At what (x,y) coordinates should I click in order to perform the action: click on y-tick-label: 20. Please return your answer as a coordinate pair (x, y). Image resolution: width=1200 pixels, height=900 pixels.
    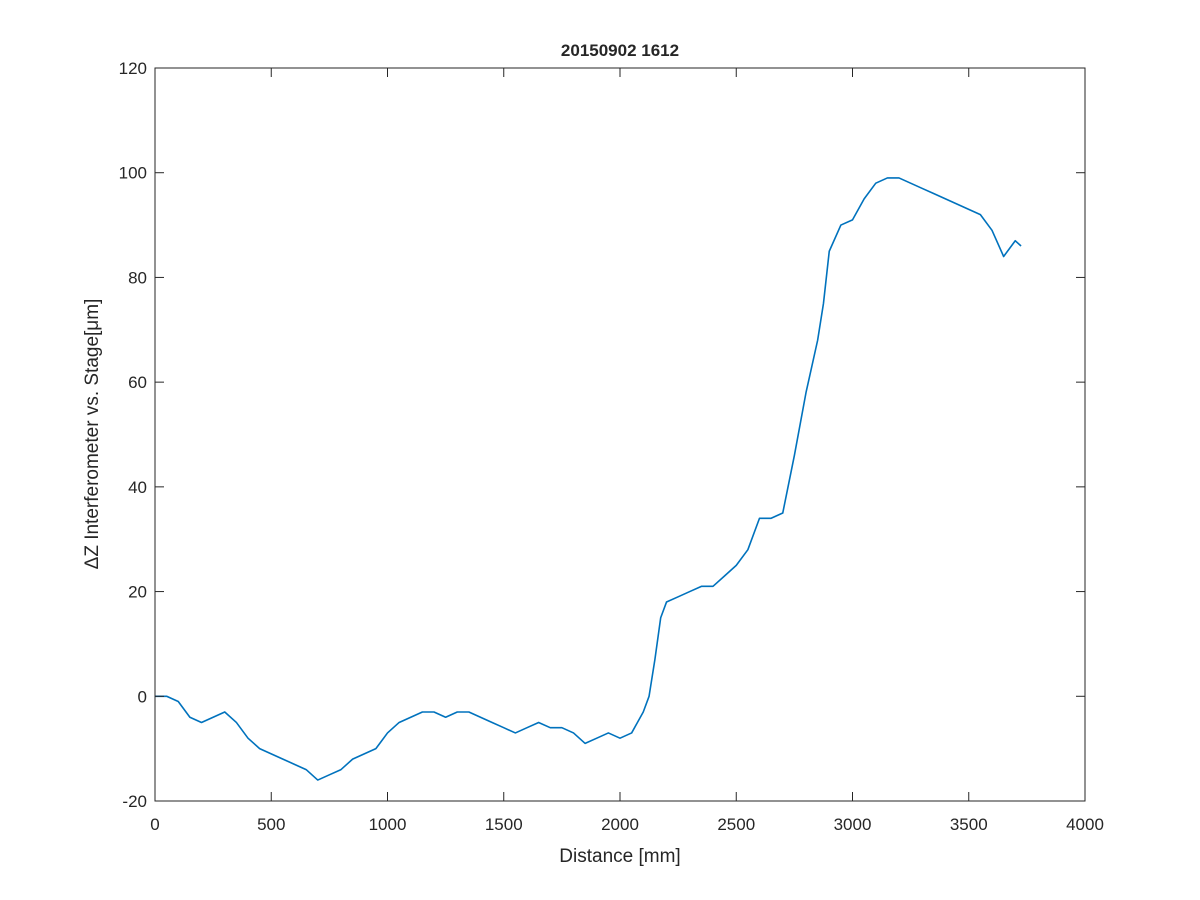
    Looking at the image, I should click on (137, 592).